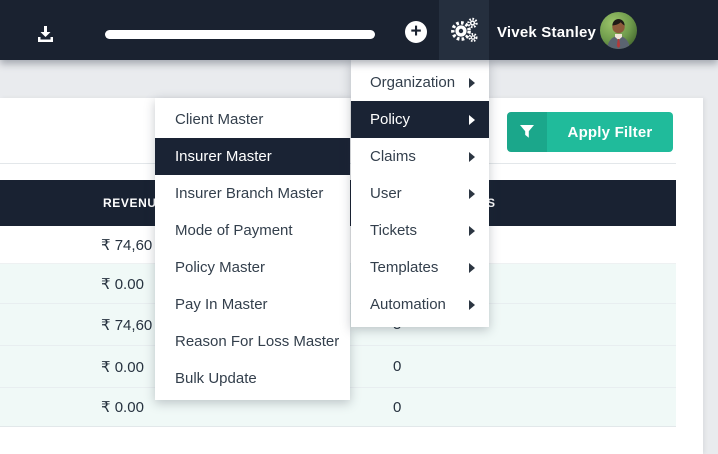 This screenshot has width=718, height=454. I want to click on user-name: Vivek Stanley, so click(547, 32).